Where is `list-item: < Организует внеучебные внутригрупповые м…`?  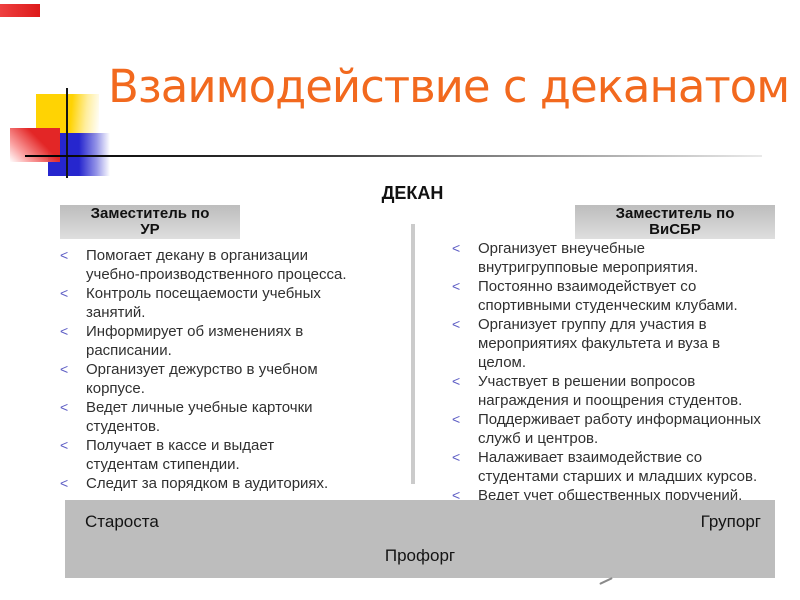 list-item: < Организует внеучебные внутригрупповые м… is located at coordinates (619, 258).